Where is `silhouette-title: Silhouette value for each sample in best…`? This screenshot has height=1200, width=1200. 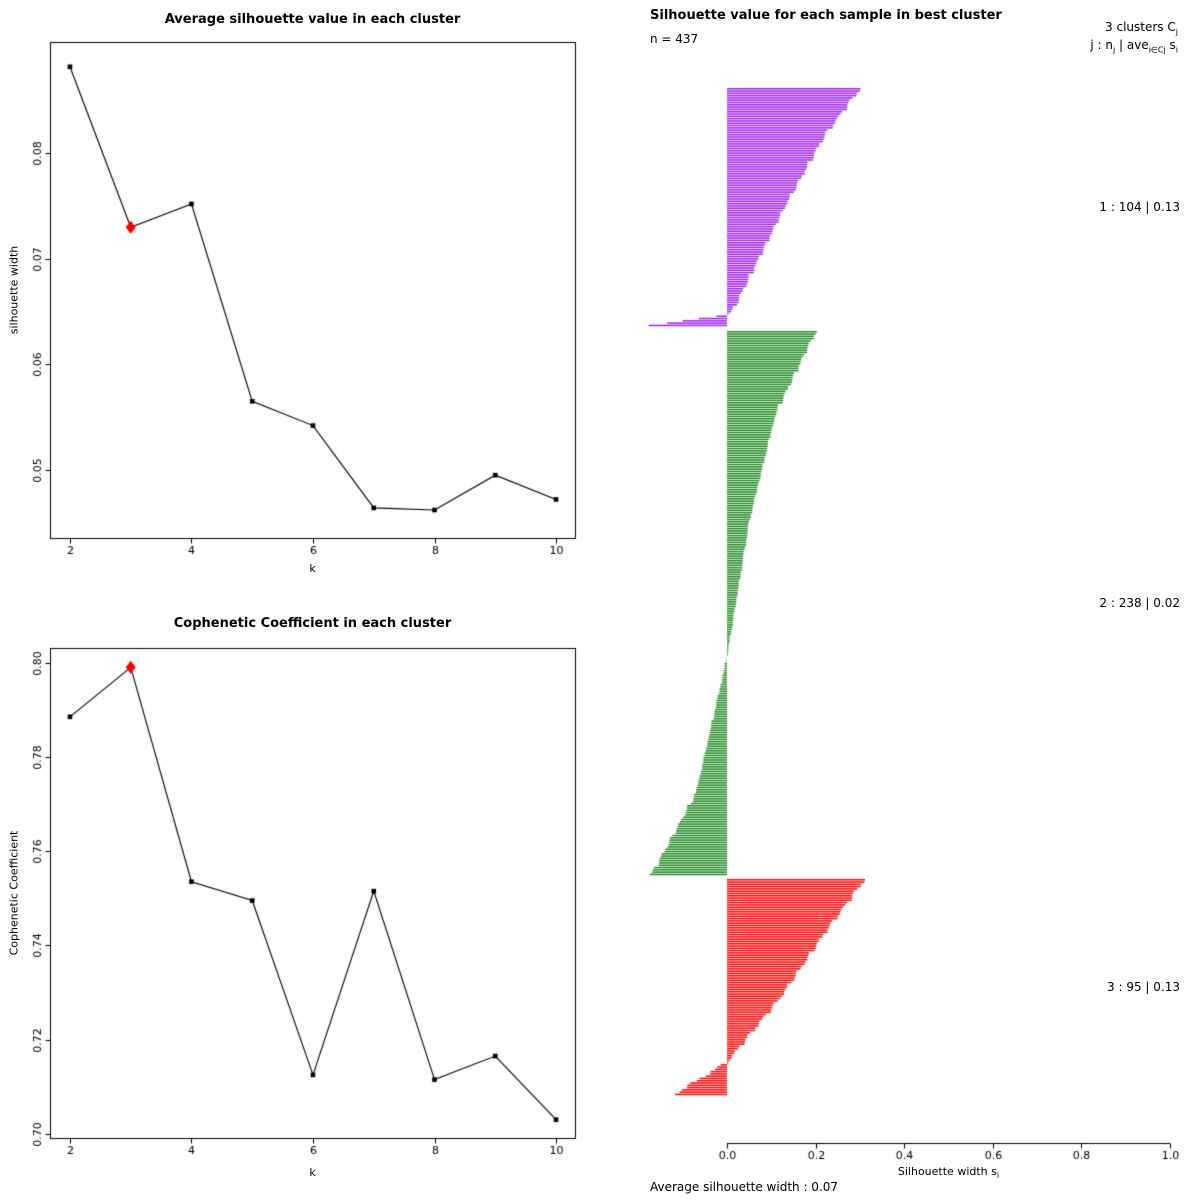
silhouette-title: Silhouette value for each sample in best… is located at coordinates (826, 15).